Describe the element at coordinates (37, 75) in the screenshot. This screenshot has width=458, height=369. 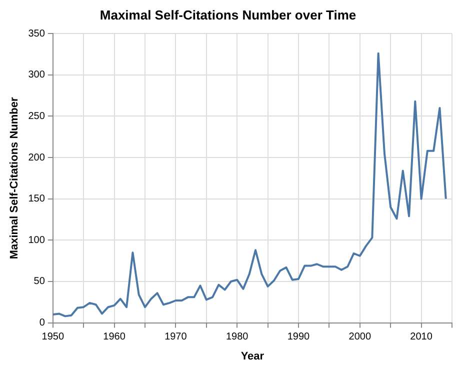
I see `y-tick-label: 300` at that location.